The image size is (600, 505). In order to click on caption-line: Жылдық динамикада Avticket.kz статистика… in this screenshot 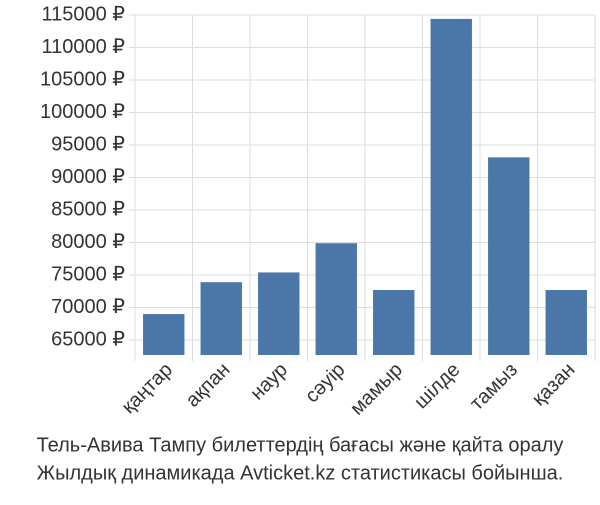, I will do `click(300, 473)`.